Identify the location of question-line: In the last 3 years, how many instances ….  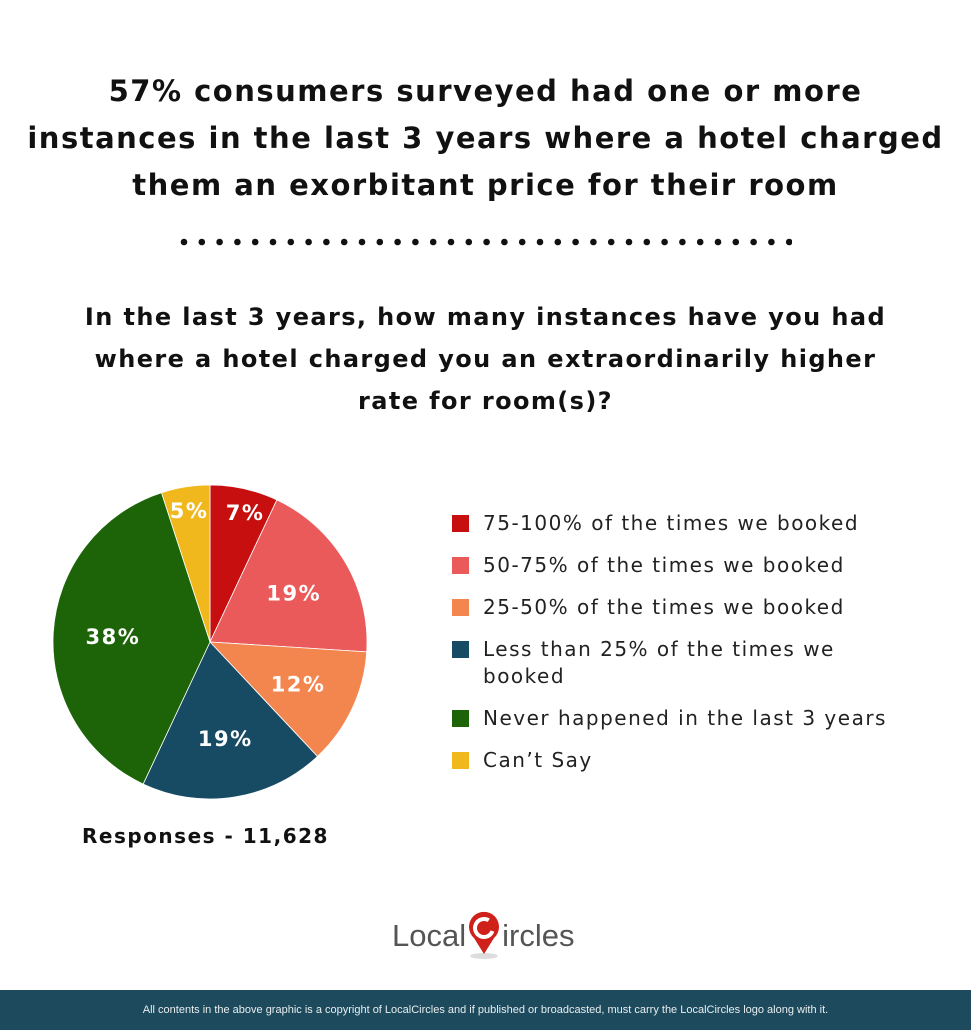
(485, 317).